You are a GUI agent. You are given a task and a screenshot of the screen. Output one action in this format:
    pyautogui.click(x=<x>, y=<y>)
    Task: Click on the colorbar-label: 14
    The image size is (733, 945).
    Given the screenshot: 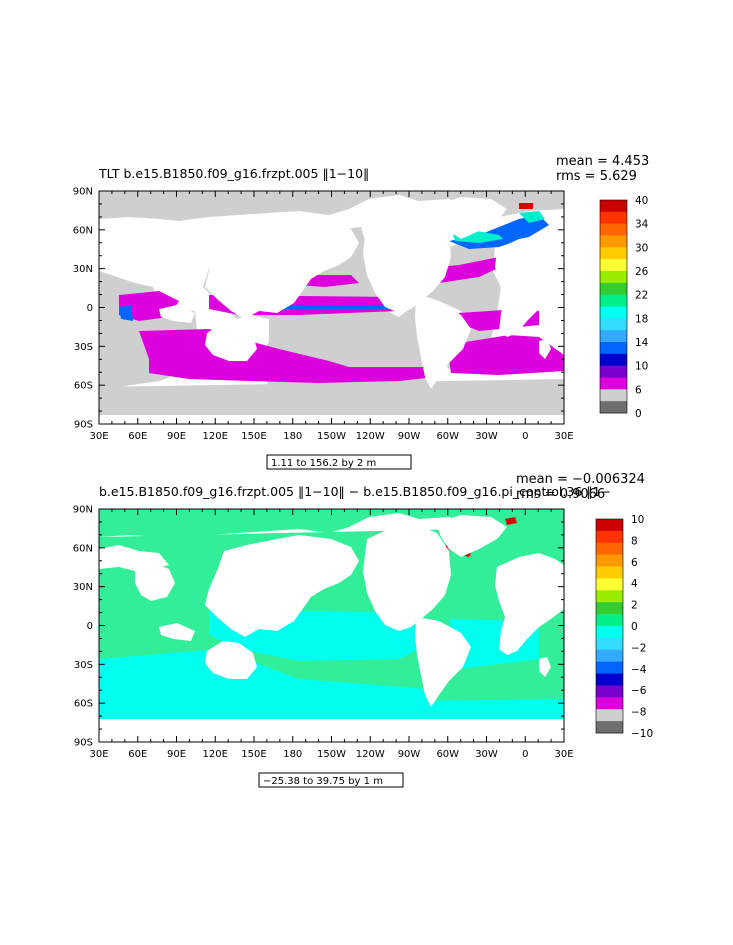 What is the action you would take?
    pyautogui.click(x=642, y=343)
    